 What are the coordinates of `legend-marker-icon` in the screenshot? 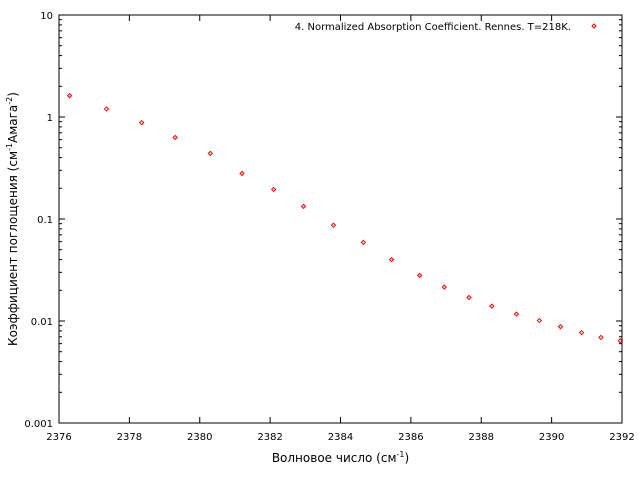 It's located at (594, 26).